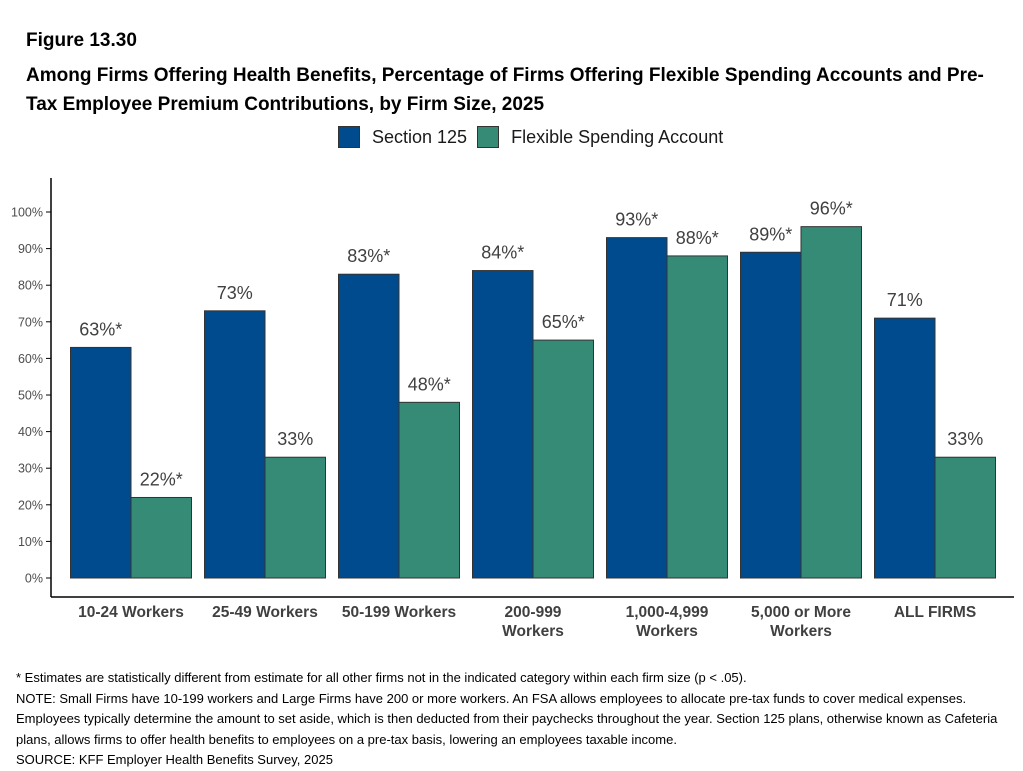 Image resolution: width=1023 pixels, height=771 pixels. I want to click on y-tick-label: 60%, so click(30, 359).